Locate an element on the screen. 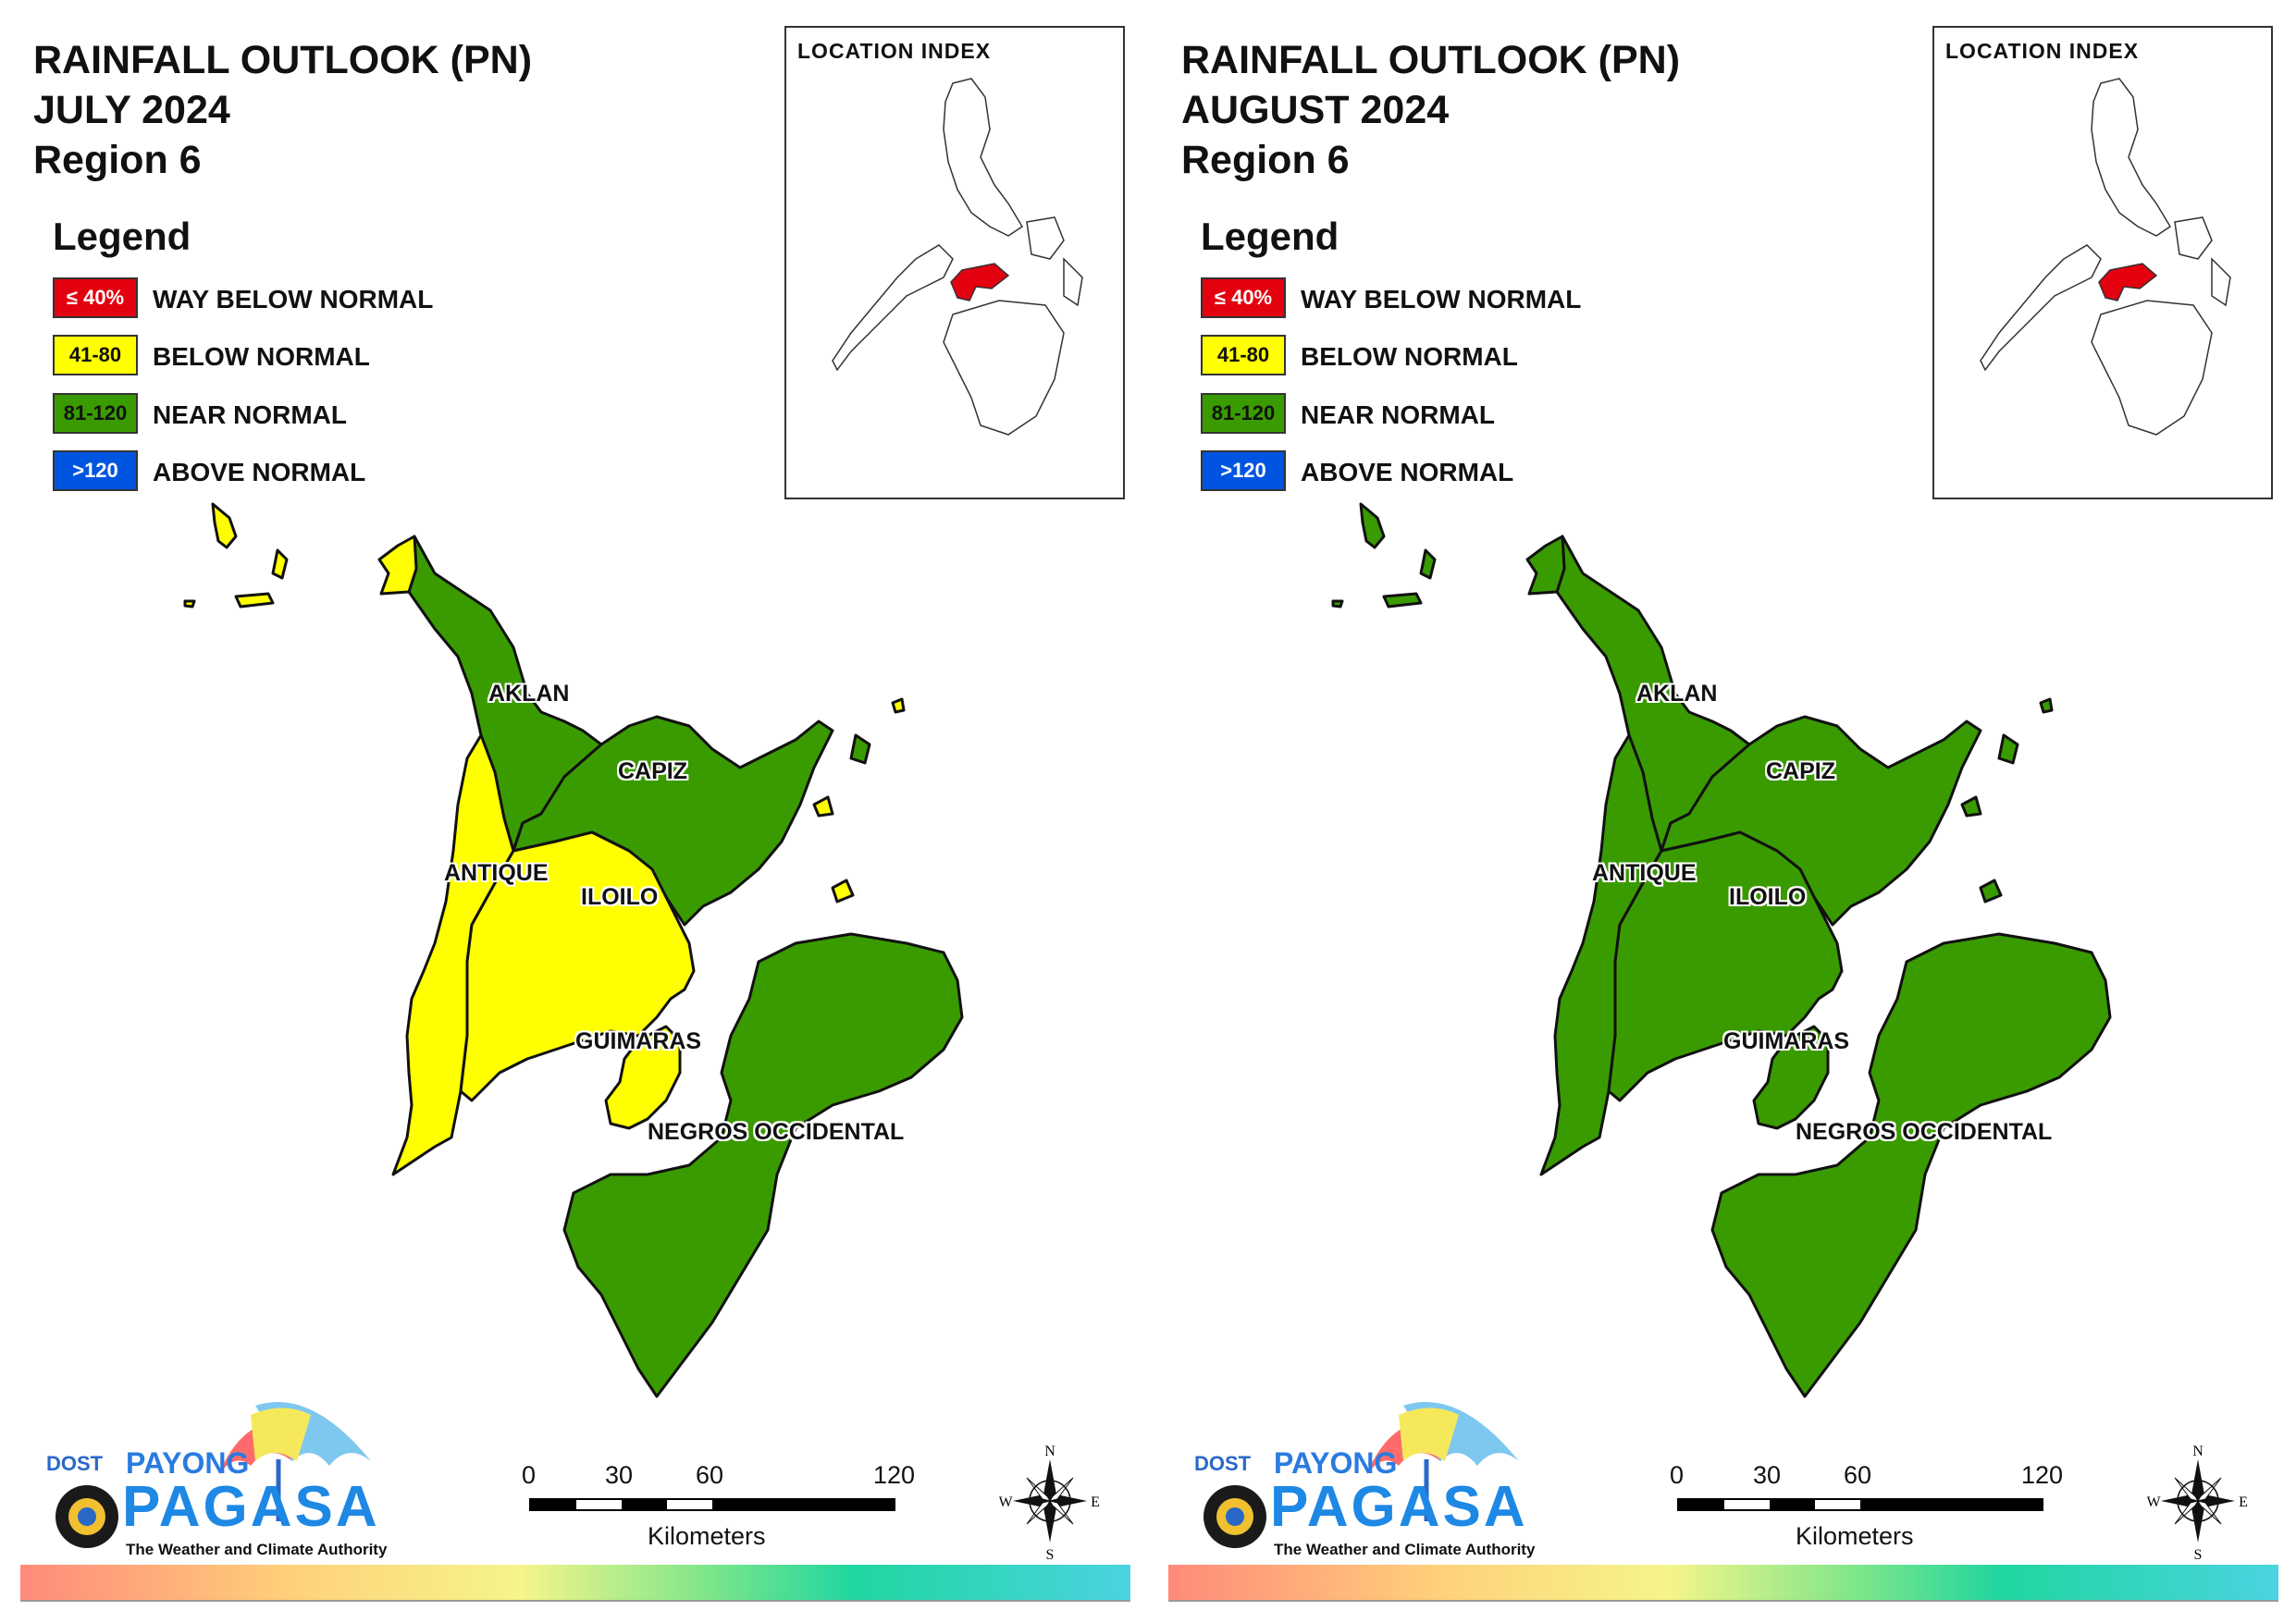 This screenshot has width=2296, height=1623. title-line-2: JULY 2024 is located at coordinates (131, 110).